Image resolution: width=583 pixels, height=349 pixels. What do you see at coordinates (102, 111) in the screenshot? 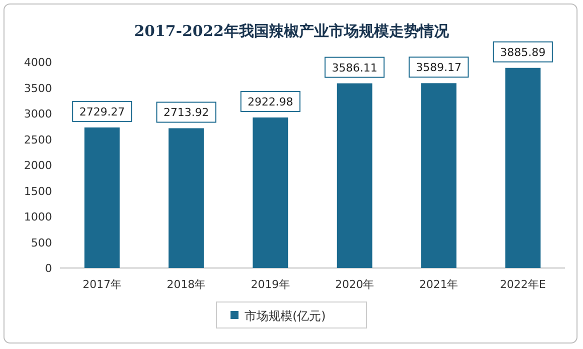
I see `data-label: 2729.27` at bounding box center [102, 111].